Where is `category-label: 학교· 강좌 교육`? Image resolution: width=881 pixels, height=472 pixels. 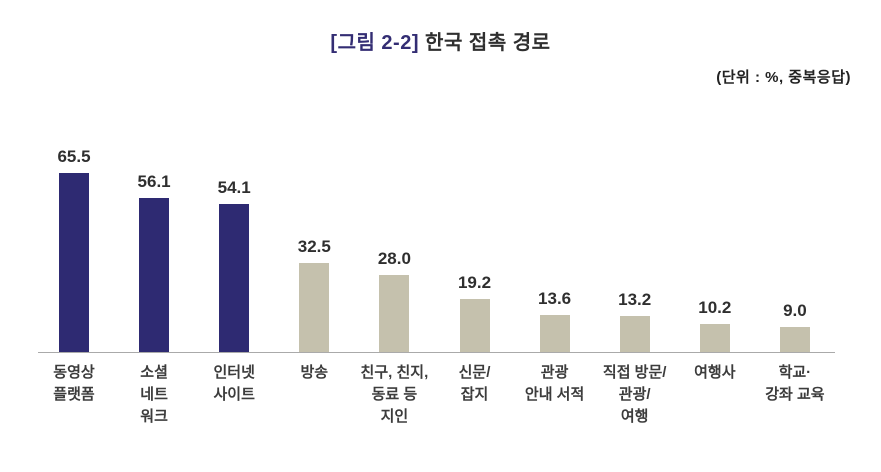 category-label: 학교· 강좌 교육 is located at coordinates (795, 383).